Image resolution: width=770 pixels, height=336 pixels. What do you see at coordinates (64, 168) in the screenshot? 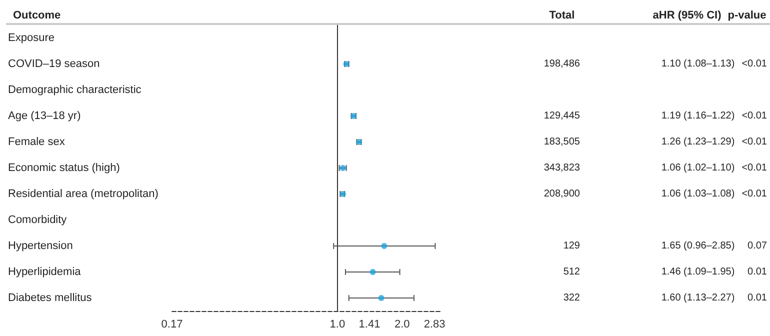
I see `y-tick-label: Economic status (high)` at bounding box center [64, 168].